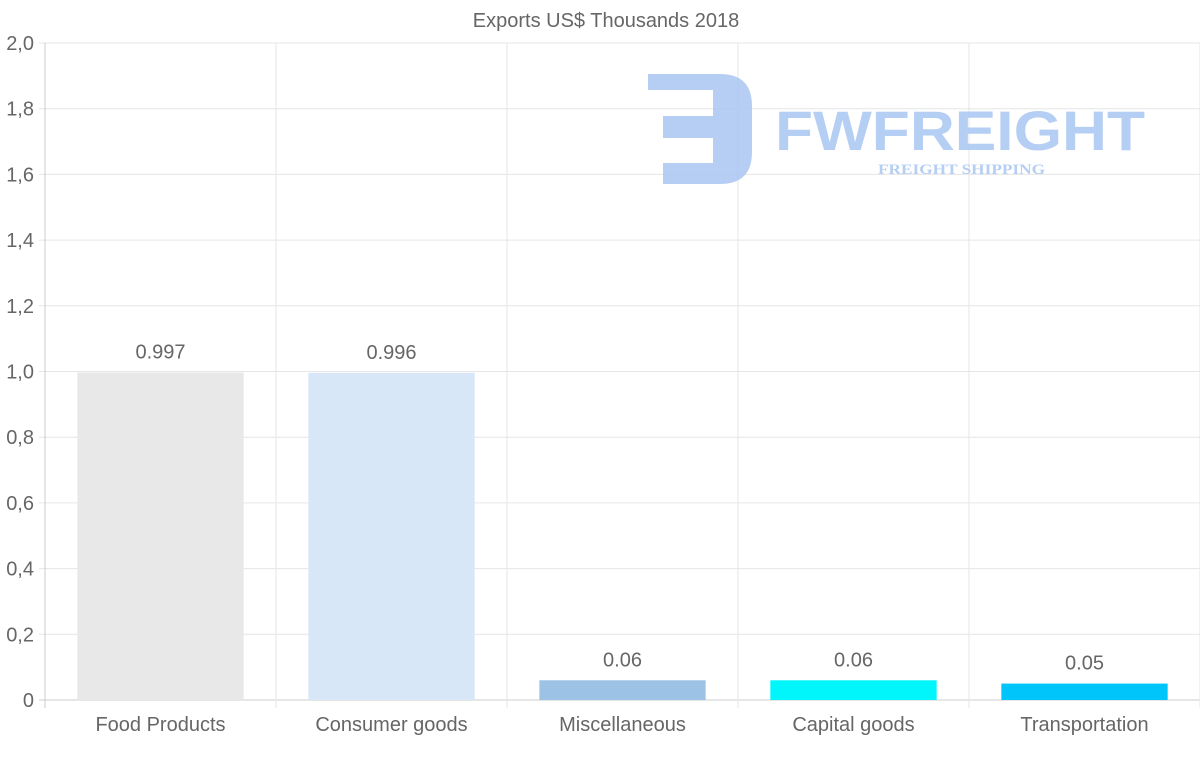 The height and width of the screenshot is (768, 1200). Describe the element at coordinates (160, 725) in the screenshot. I see `x-tick-label: Food Products` at that location.